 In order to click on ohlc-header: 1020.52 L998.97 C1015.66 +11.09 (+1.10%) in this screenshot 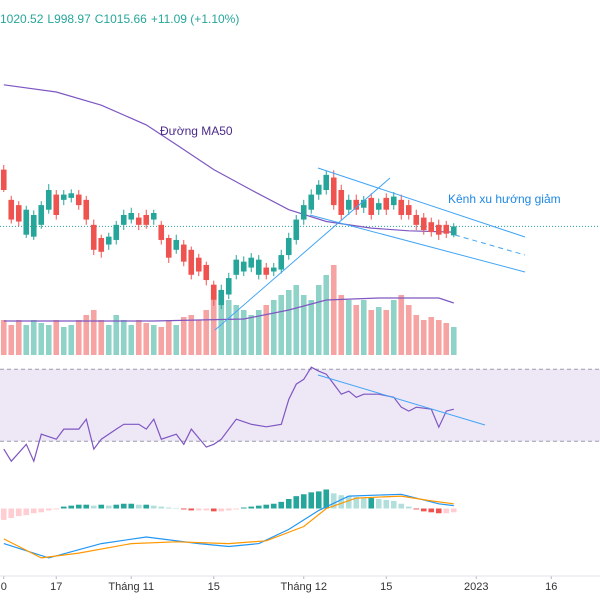, I will do `click(119, 19)`.